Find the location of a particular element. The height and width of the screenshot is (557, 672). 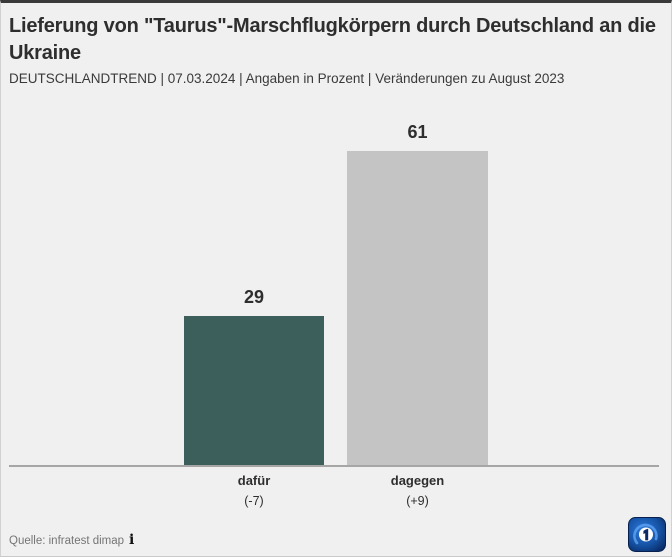

change-label-dagegen: (+9) is located at coordinates (417, 501).